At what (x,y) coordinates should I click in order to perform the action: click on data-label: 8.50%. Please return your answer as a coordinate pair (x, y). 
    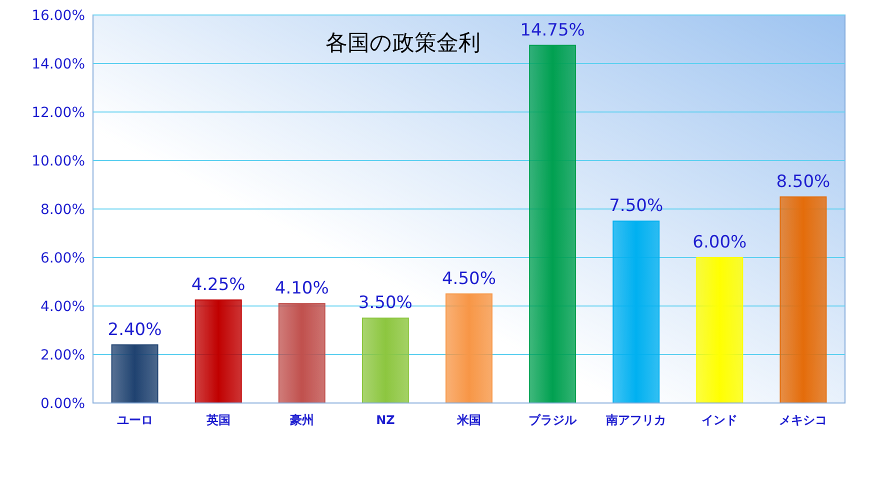
    Looking at the image, I should click on (803, 182).